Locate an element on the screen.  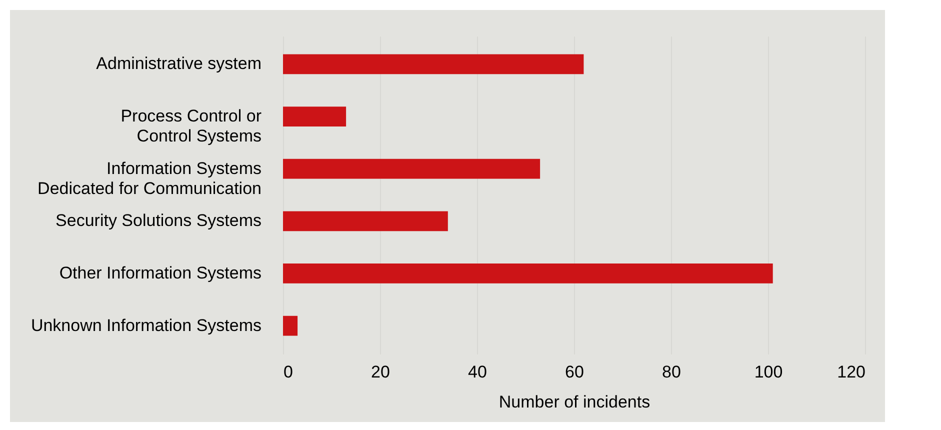
y-tick-label: Other Information Systems is located at coordinates (160, 272).